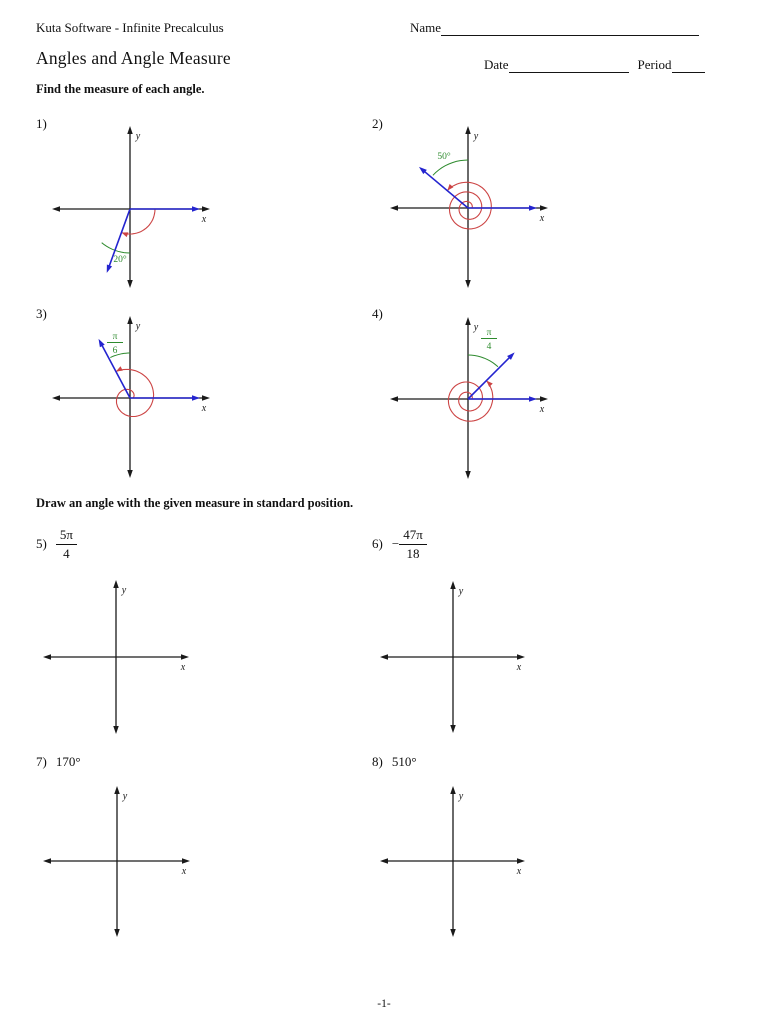 Image resolution: width=768 pixels, height=1024 pixels. What do you see at coordinates (66, 553) in the screenshot?
I see `fraction-denominator: 4` at bounding box center [66, 553].